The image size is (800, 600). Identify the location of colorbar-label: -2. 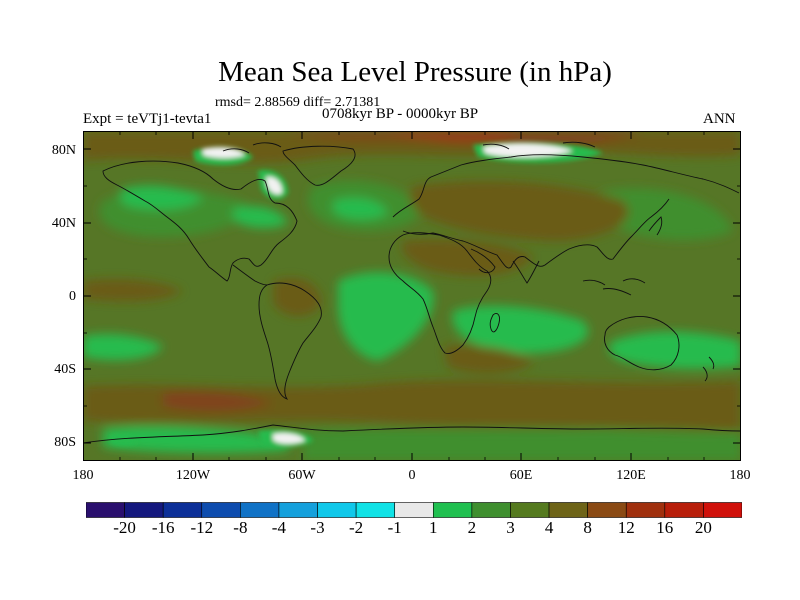
(356, 527).